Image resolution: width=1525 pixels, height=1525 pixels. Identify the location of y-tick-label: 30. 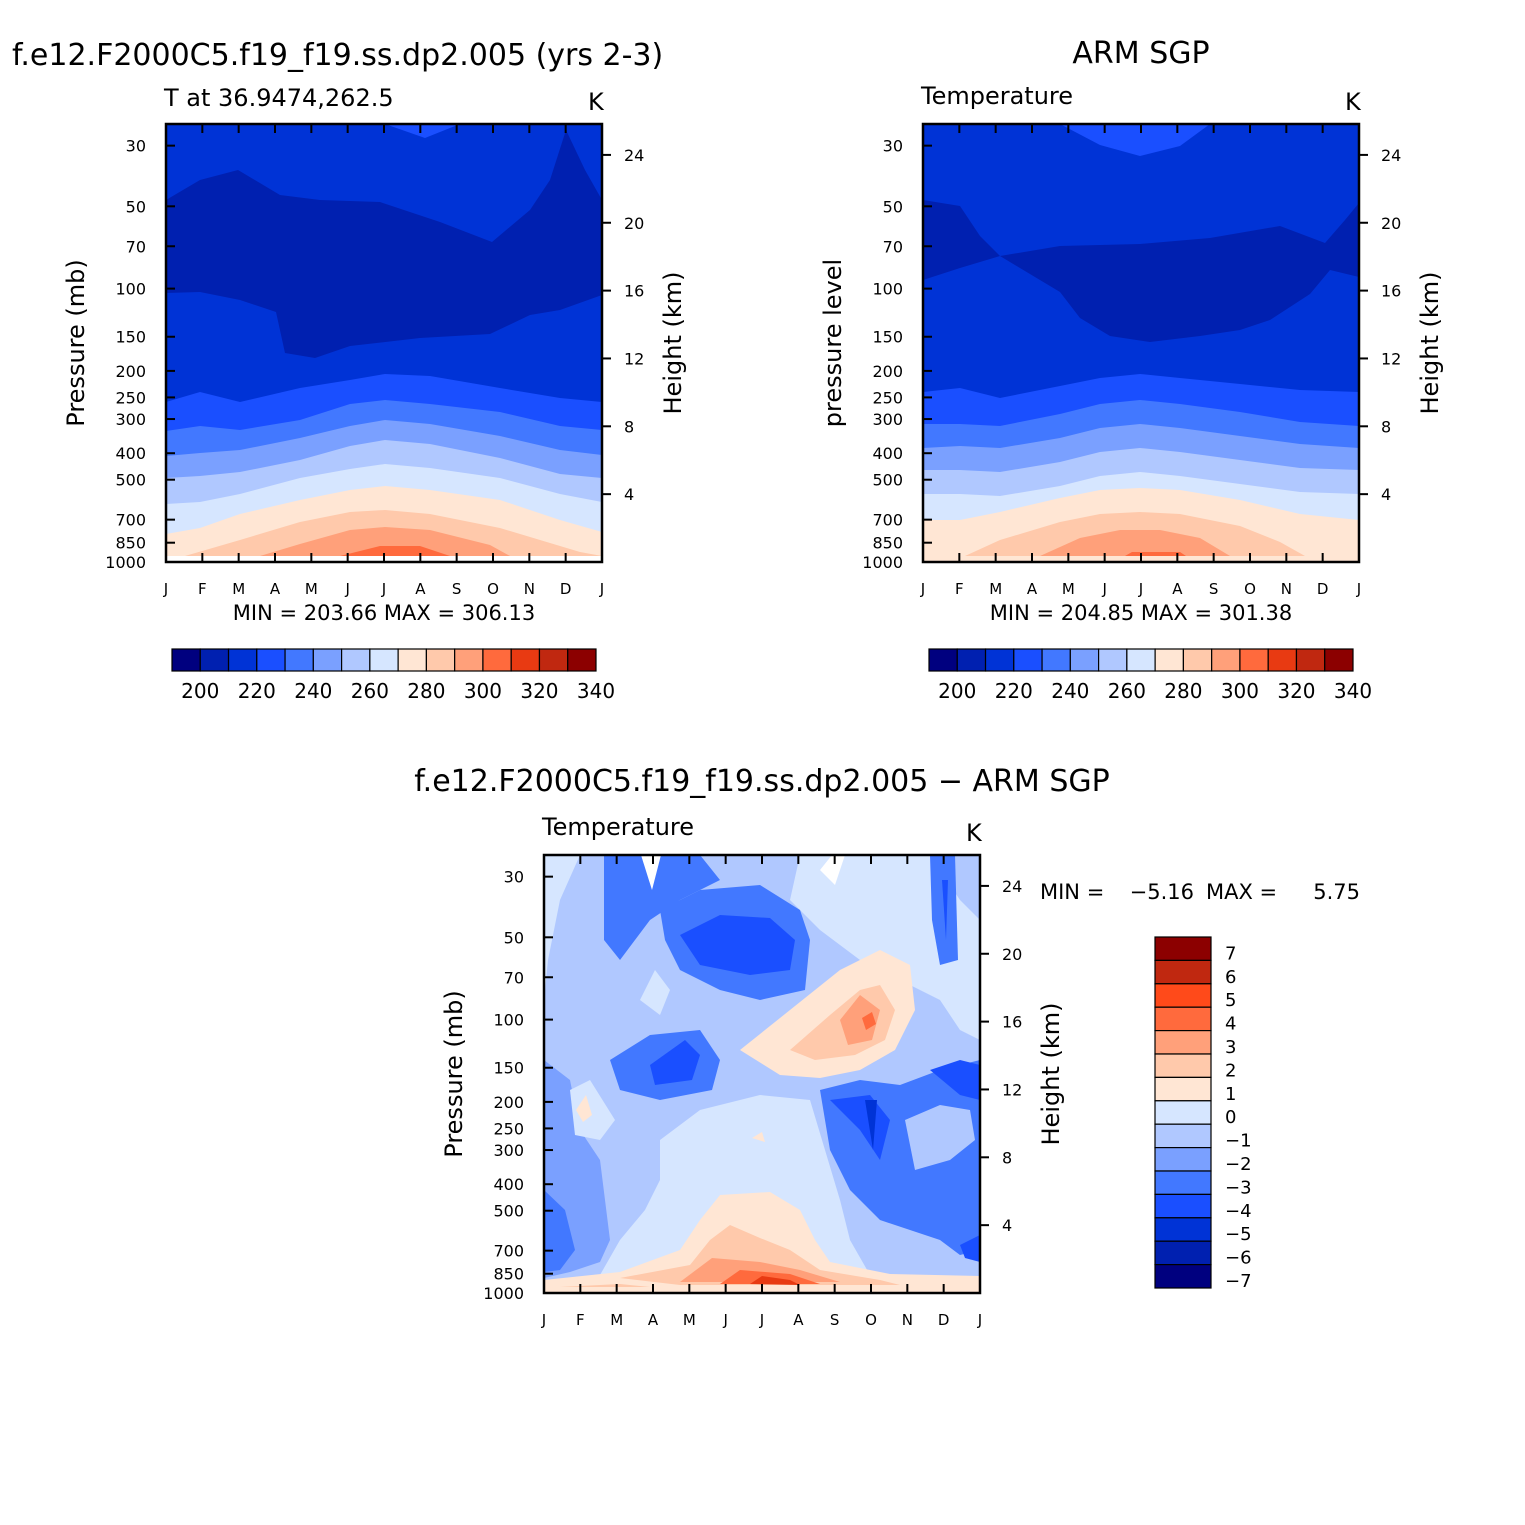
(893, 146).